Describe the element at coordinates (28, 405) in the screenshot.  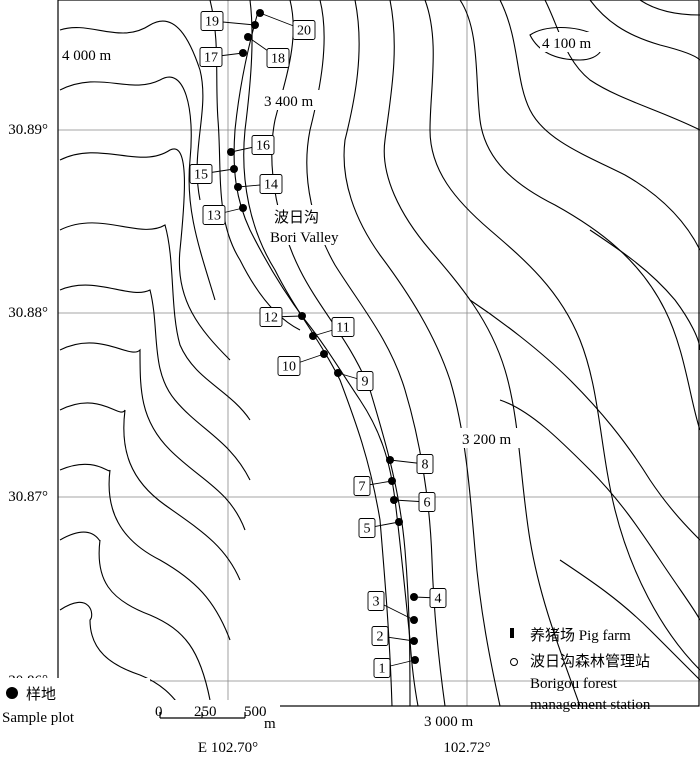
I see `latitude-labels: 30.89° 30.88° 30.87° 30.86°` at that location.